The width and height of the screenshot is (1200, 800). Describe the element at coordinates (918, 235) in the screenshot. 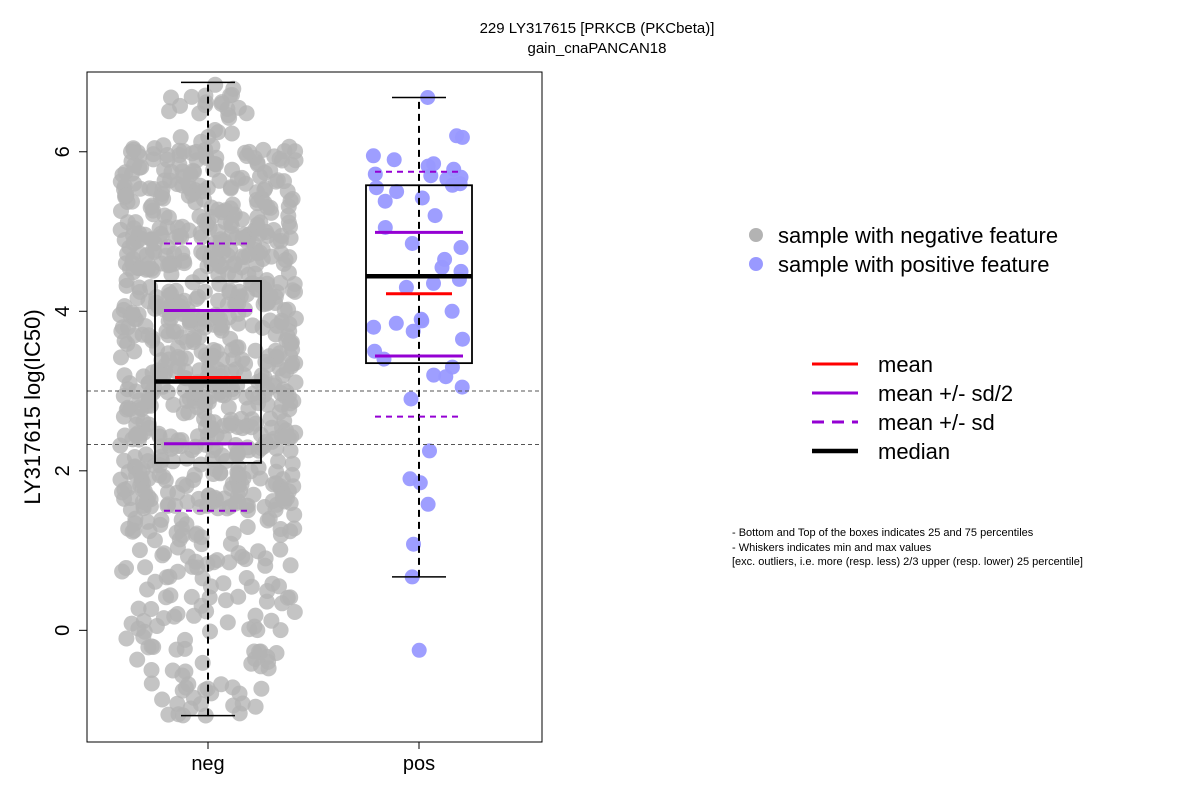

I see `legend-label-neg: sample with negative feature` at that location.